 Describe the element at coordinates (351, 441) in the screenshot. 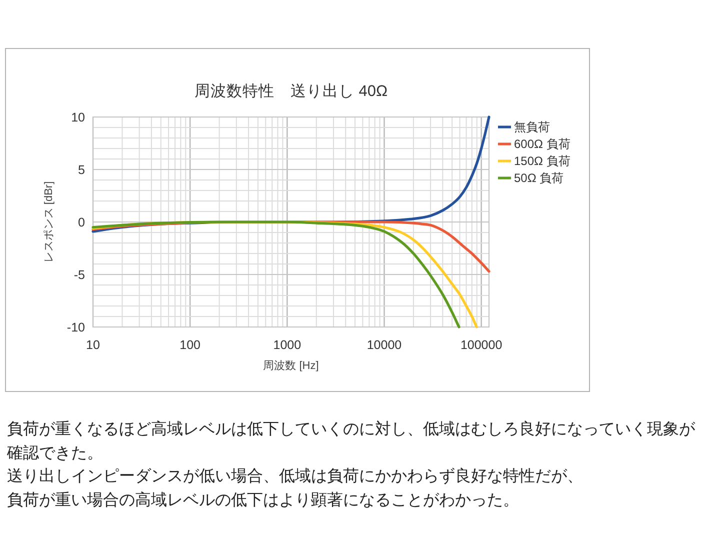

I see `text: 負荷が重くなるほど高域レベルは低下していくのに対し、低域はむしろ良好になっていく現象が確認できた。` at that location.